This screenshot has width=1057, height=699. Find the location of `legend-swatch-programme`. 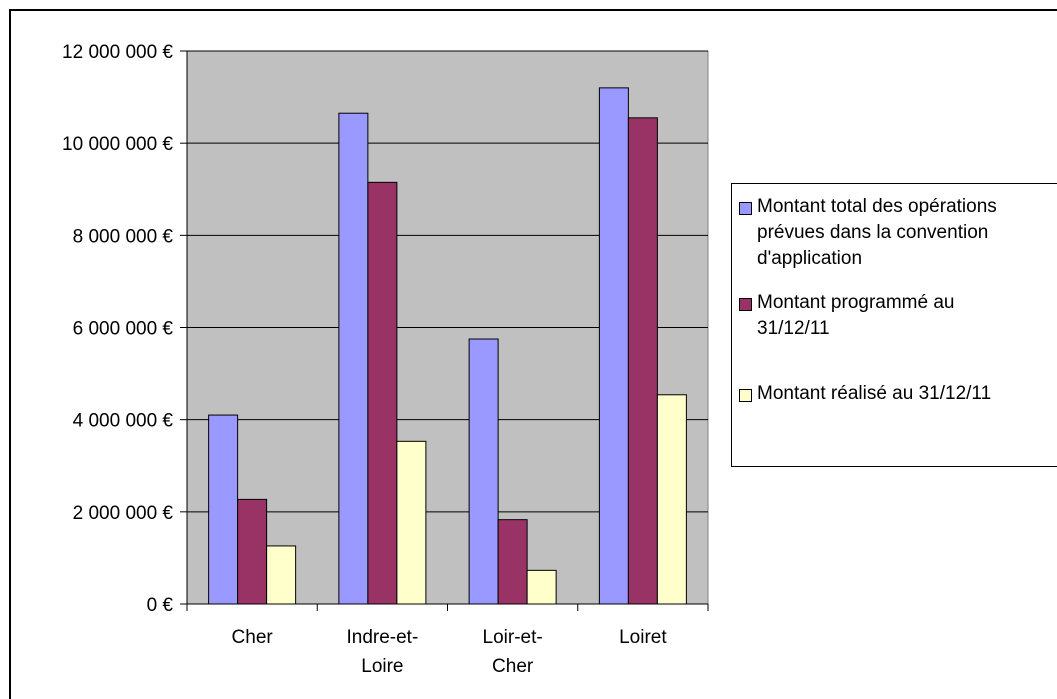

legend-swatch-programme is located at coordinates (745, 304).